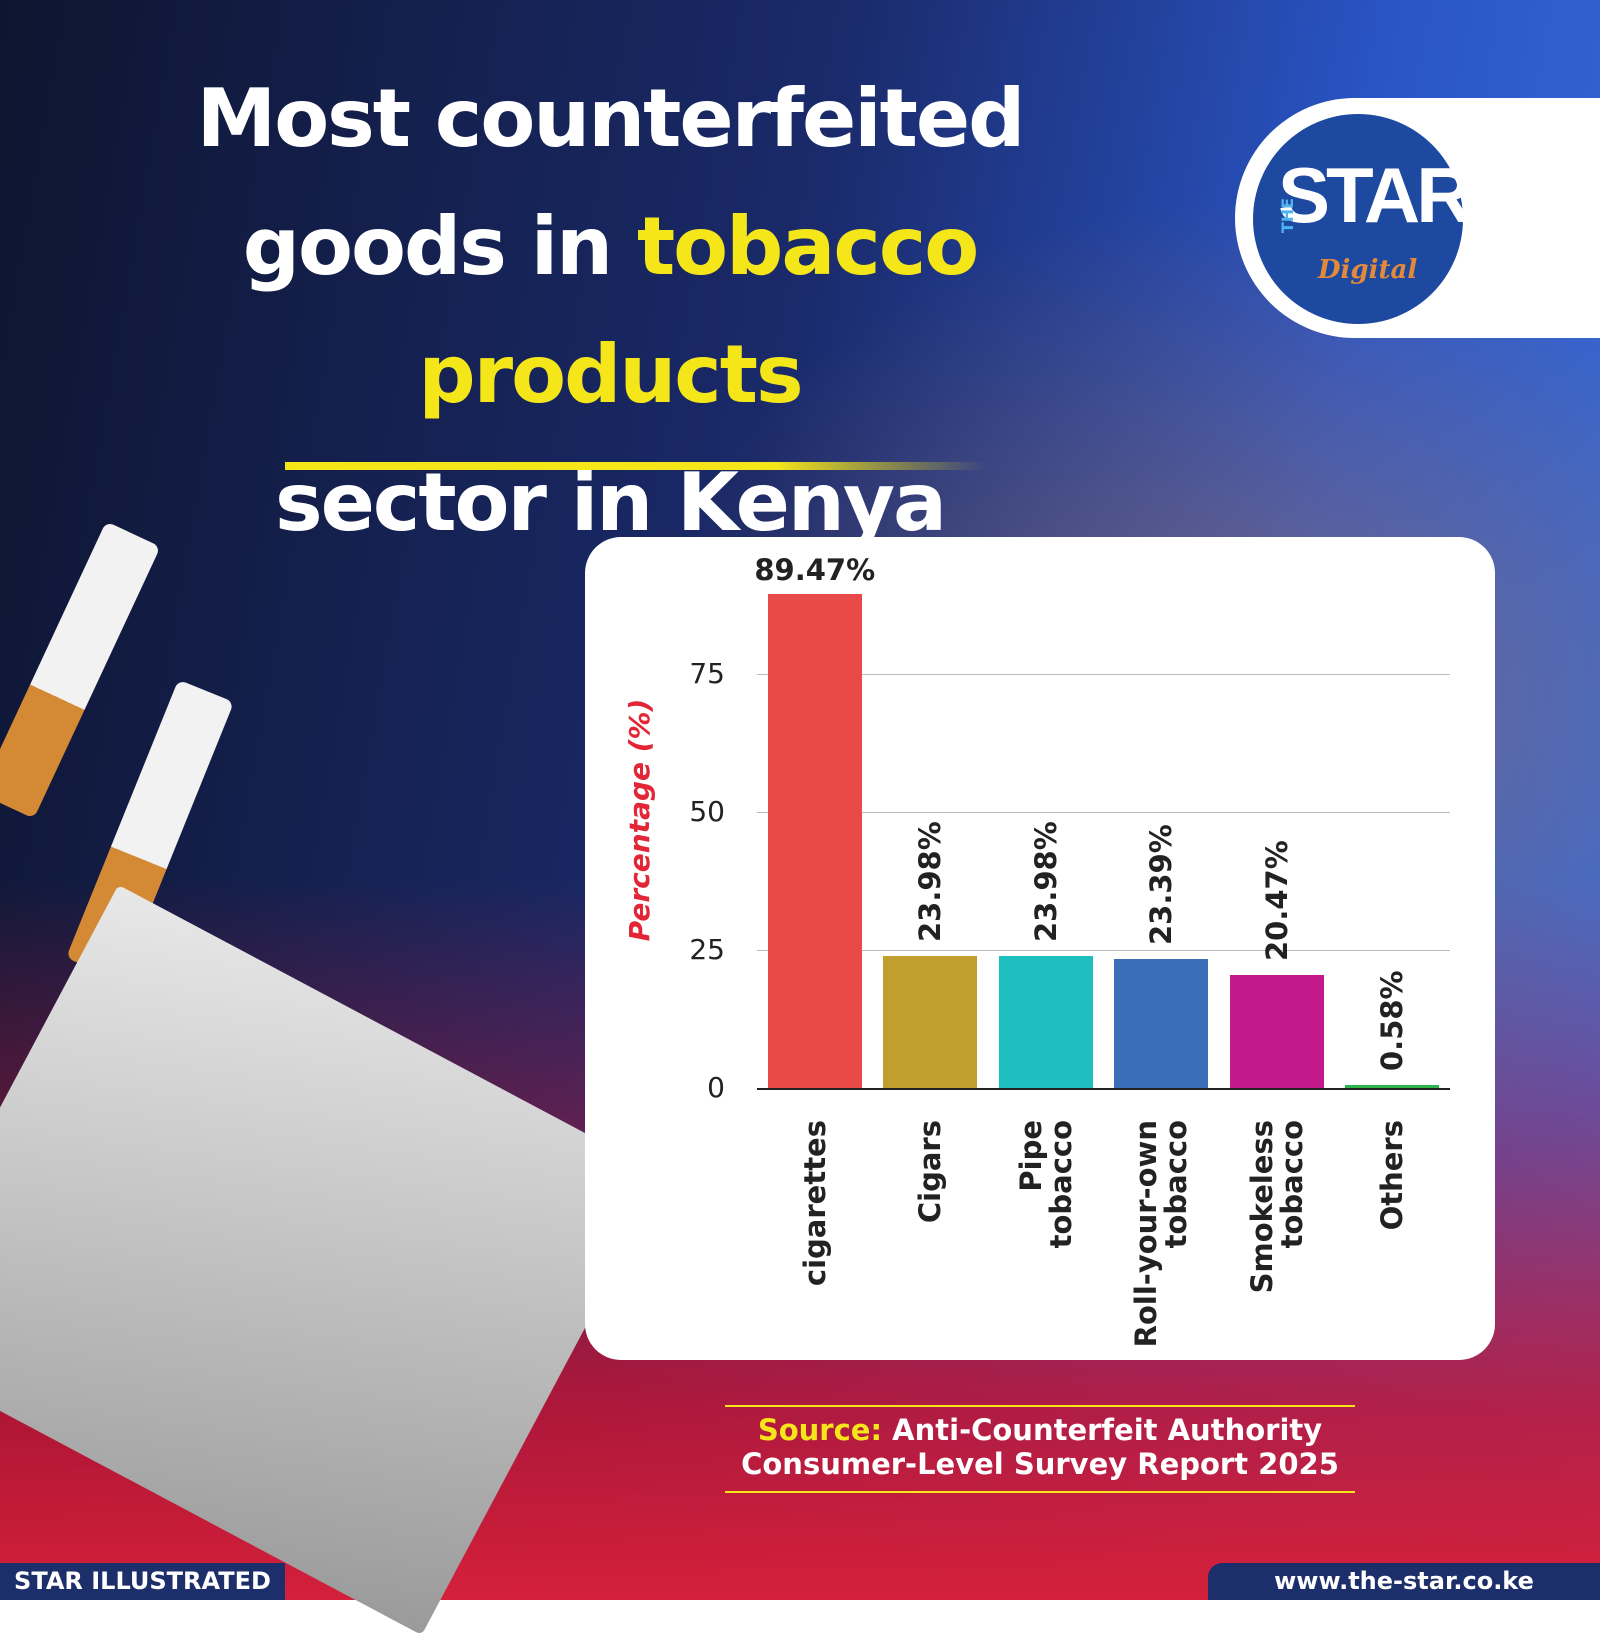  Describe the element at coordinates (707, 811) in the screenshot. I see `y-tick-label: 50` at that location.